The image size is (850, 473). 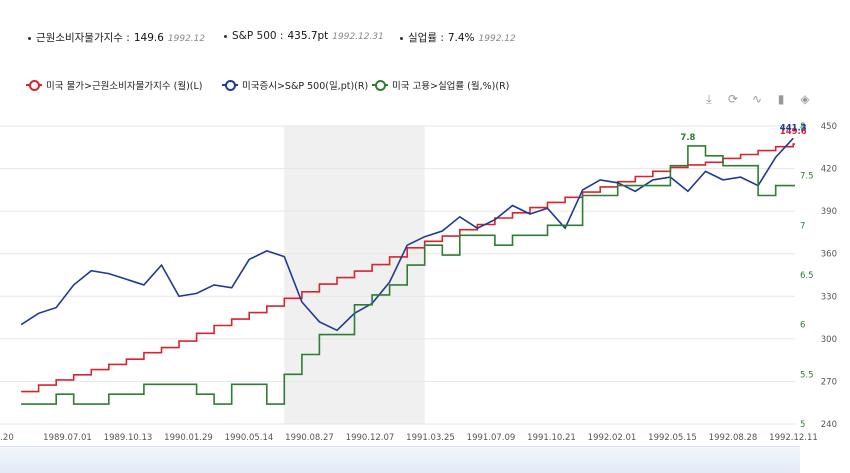 What do you see at coordinates (148, 38) in the screenshot?
I see `summary-value: 149.6` at bounding box center [148, 38].